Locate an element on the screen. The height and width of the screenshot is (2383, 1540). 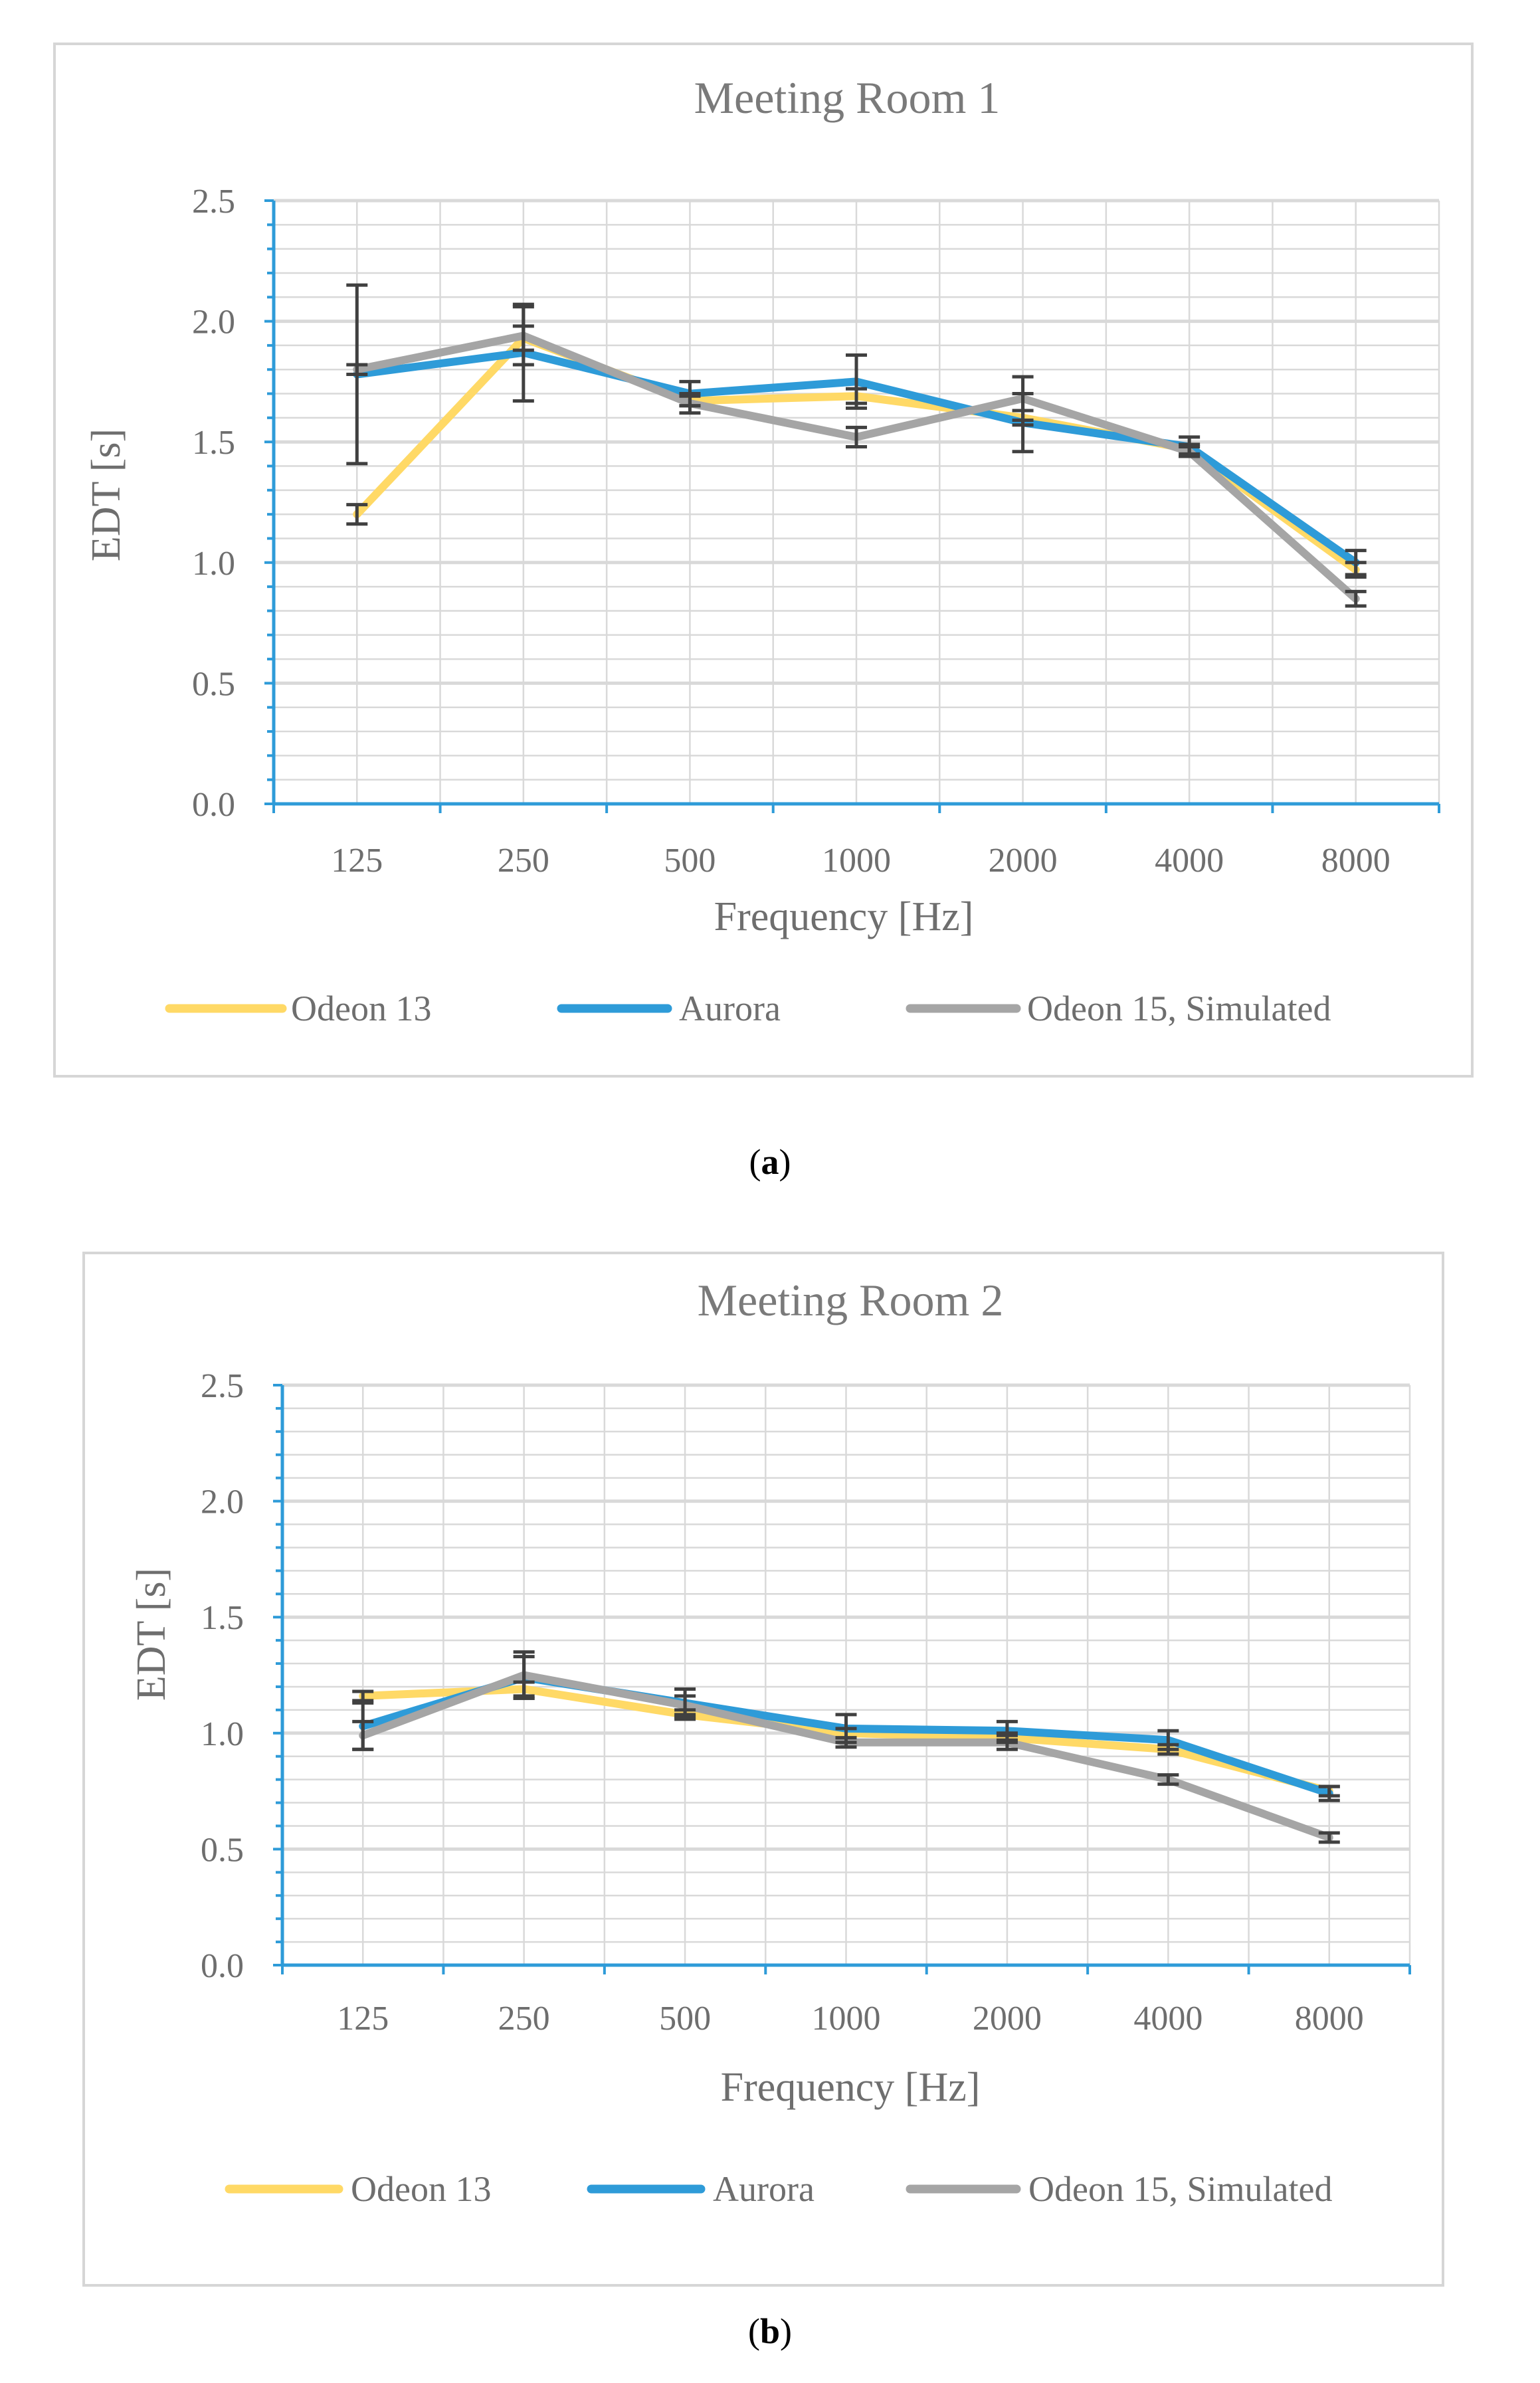
caption-b: (b) is located at coordinates (770, 2332).